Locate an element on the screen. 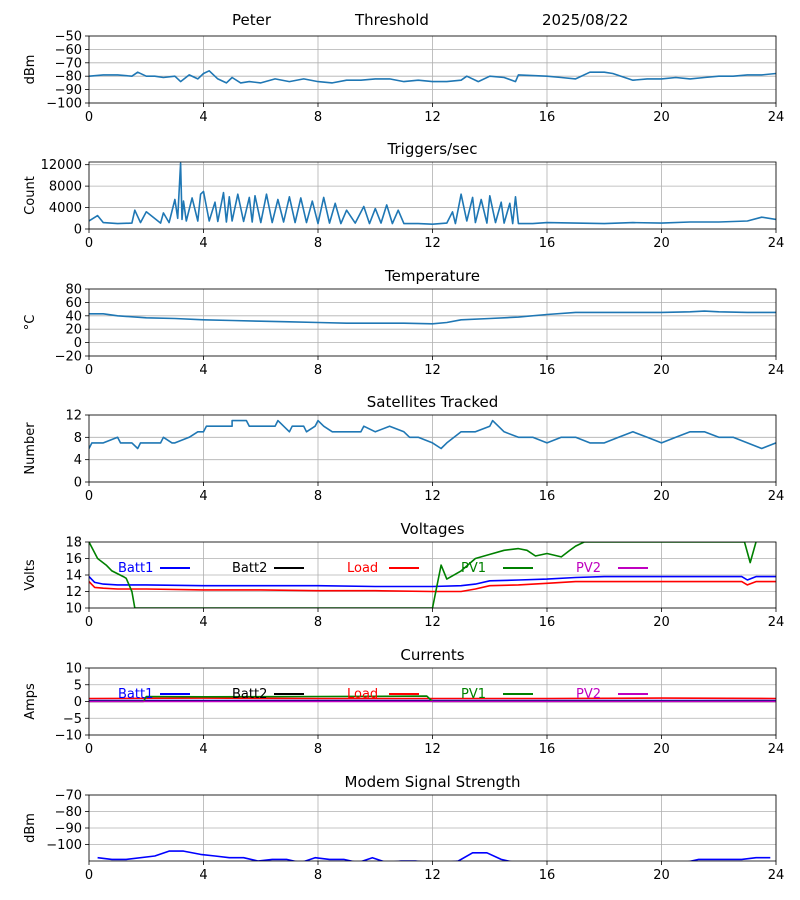 This screenshot has width=800, height=900. y-tick-label: −70 is located at coordinates (68, 796).